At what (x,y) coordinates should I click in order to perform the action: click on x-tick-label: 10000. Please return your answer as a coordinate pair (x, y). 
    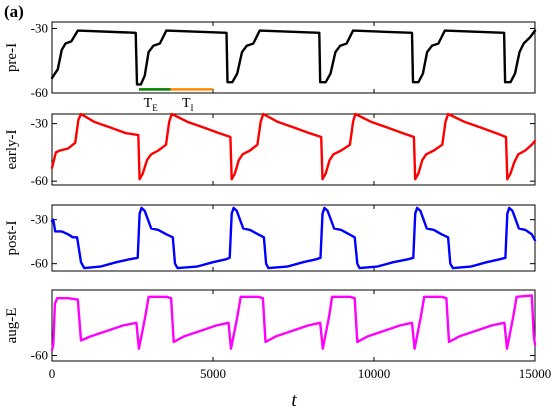
    Looking at the image, I should click on (374, 373).